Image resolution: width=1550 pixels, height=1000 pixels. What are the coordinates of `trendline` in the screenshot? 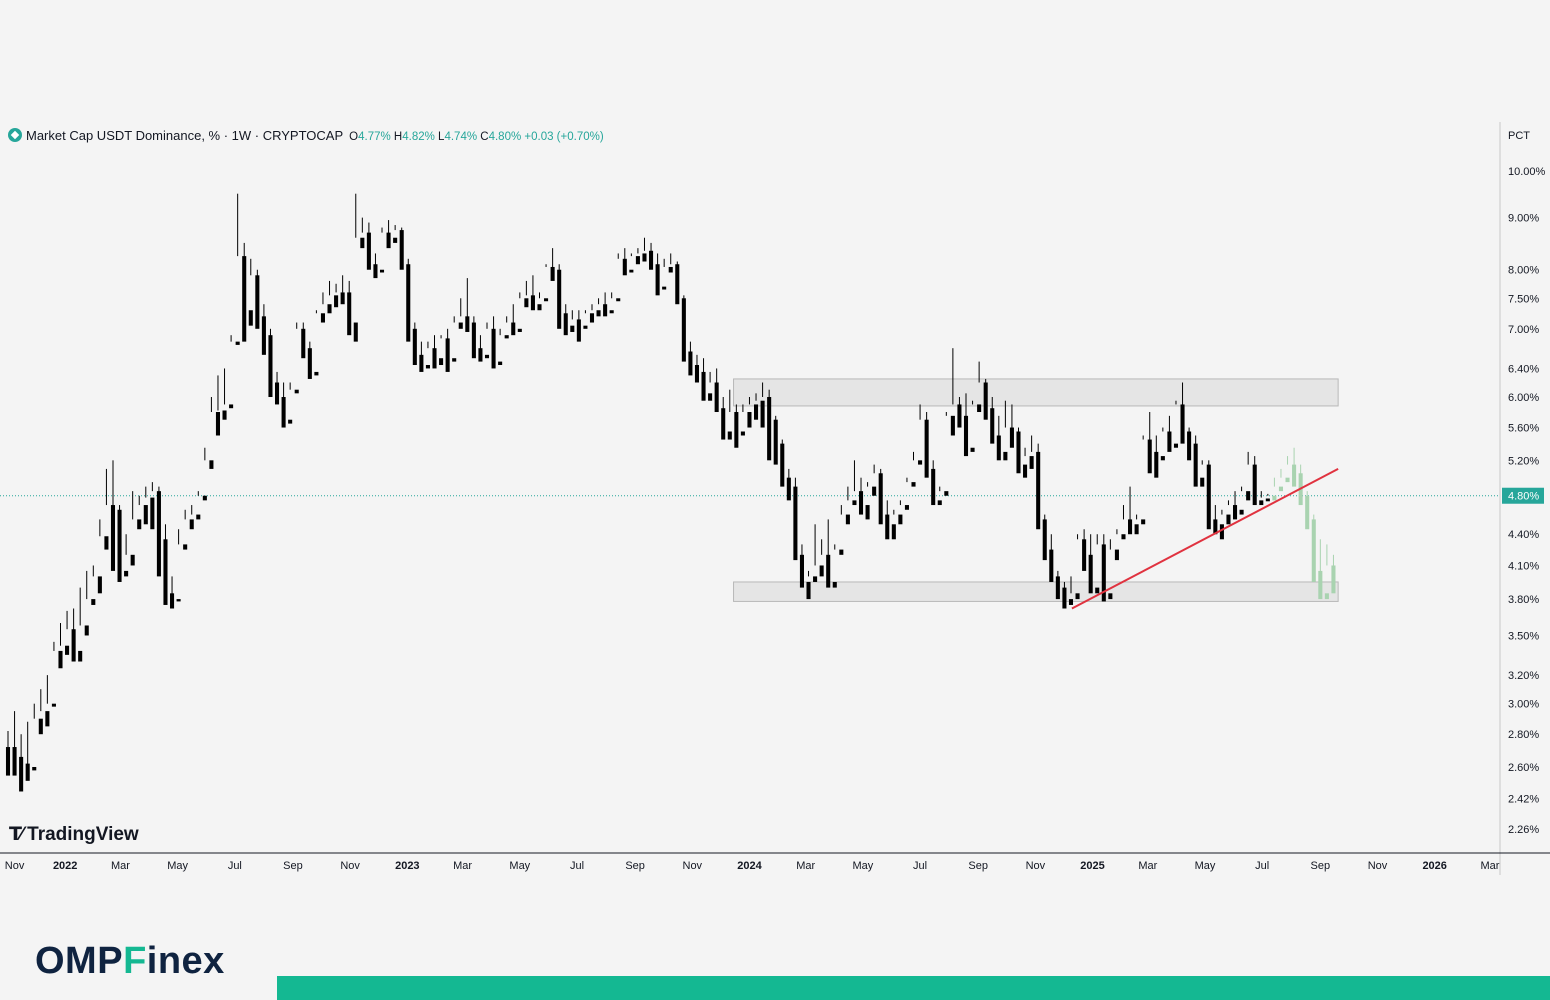 It's located at (1205, 539).